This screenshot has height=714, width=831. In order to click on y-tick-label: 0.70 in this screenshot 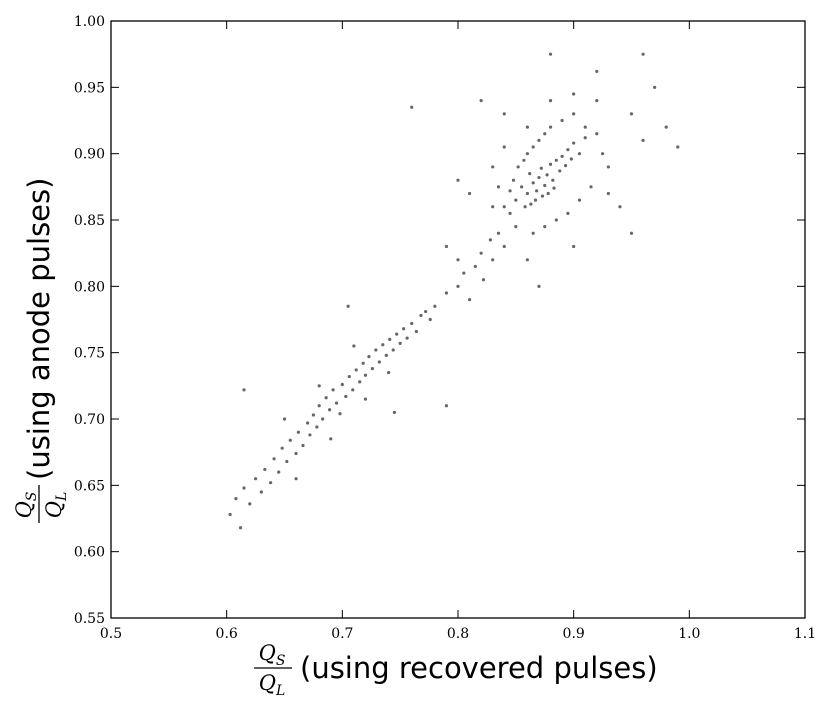, I will do `click(89, 420)`.